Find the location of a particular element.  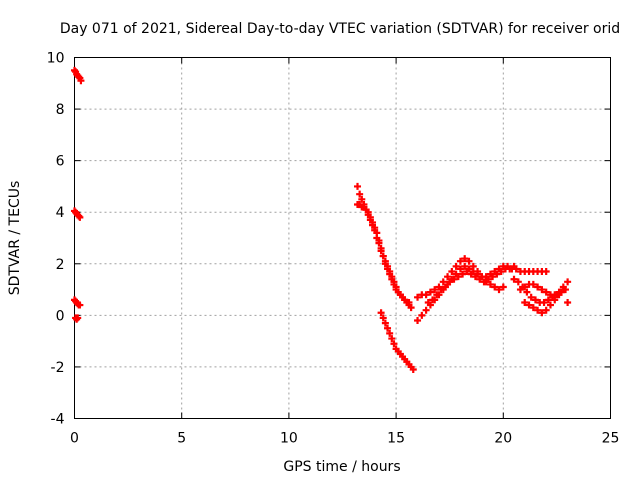

series-satellite-f is located at coordinates (384, 256).